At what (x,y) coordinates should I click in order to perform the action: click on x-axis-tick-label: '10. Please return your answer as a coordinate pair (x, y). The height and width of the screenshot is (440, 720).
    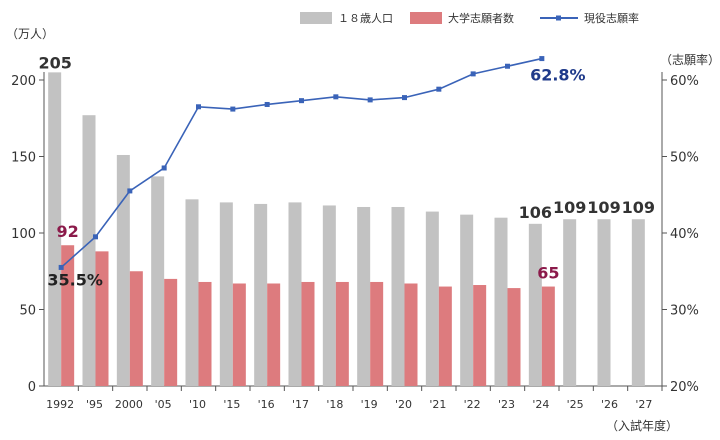
    Looking at the image, I should click on (197, 404).